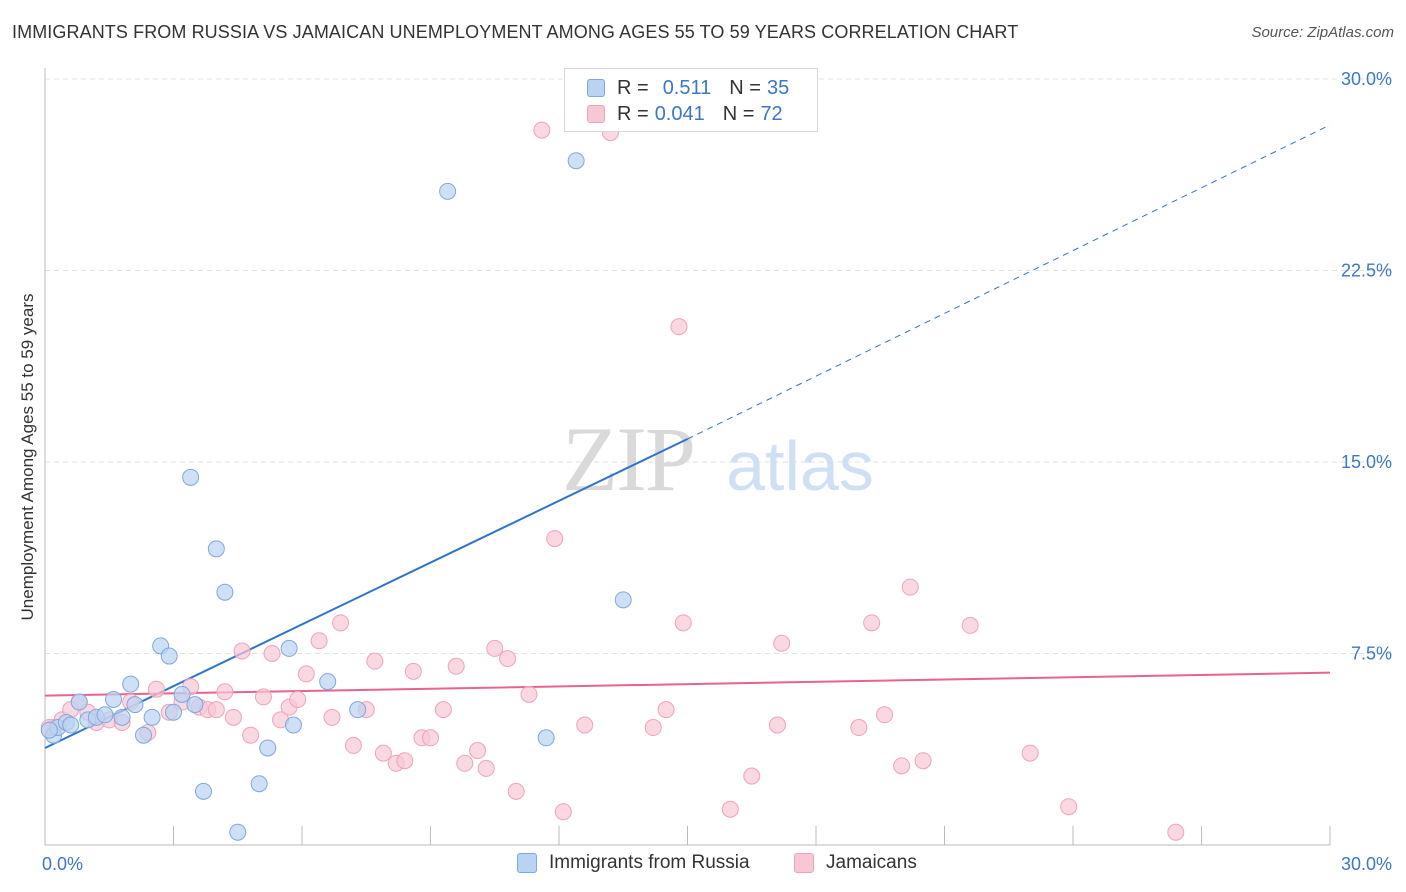  I want to click on watermark-zip: ZIP, so click(628, 459).